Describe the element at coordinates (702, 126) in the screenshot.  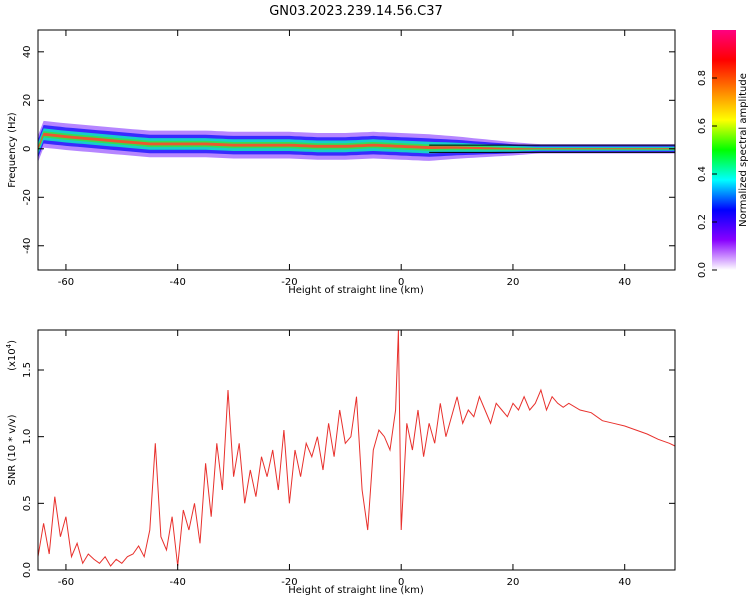
I see `colorbar-tick-label: 0.6` at that location.